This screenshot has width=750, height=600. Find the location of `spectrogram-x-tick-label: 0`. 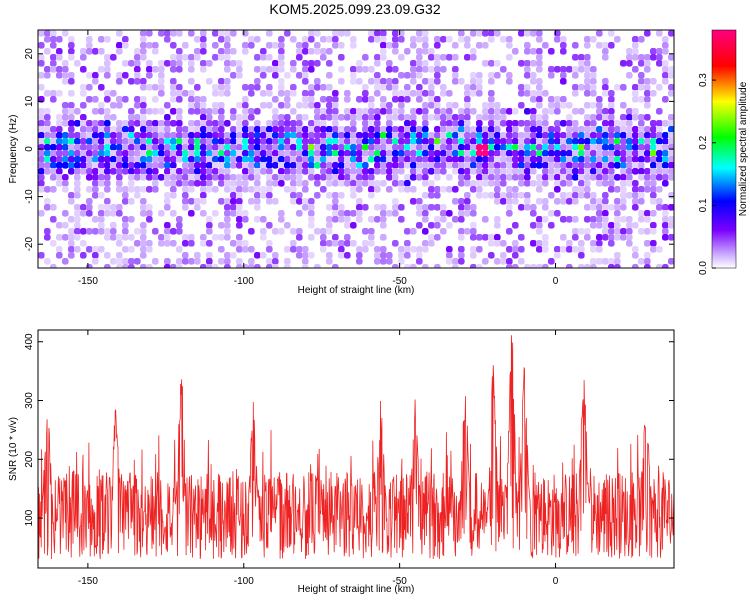

spectrogram-x-tick-label: 0 is located at coordinates (556, 281).